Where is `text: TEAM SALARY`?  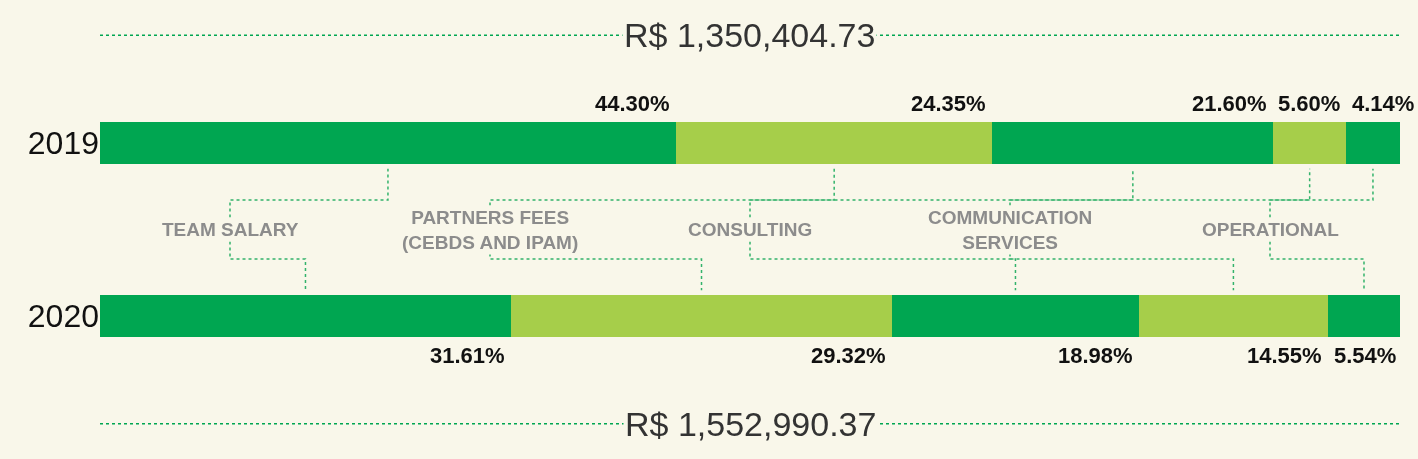 text: TEAM SALARY is located at coordinates (230, 229).